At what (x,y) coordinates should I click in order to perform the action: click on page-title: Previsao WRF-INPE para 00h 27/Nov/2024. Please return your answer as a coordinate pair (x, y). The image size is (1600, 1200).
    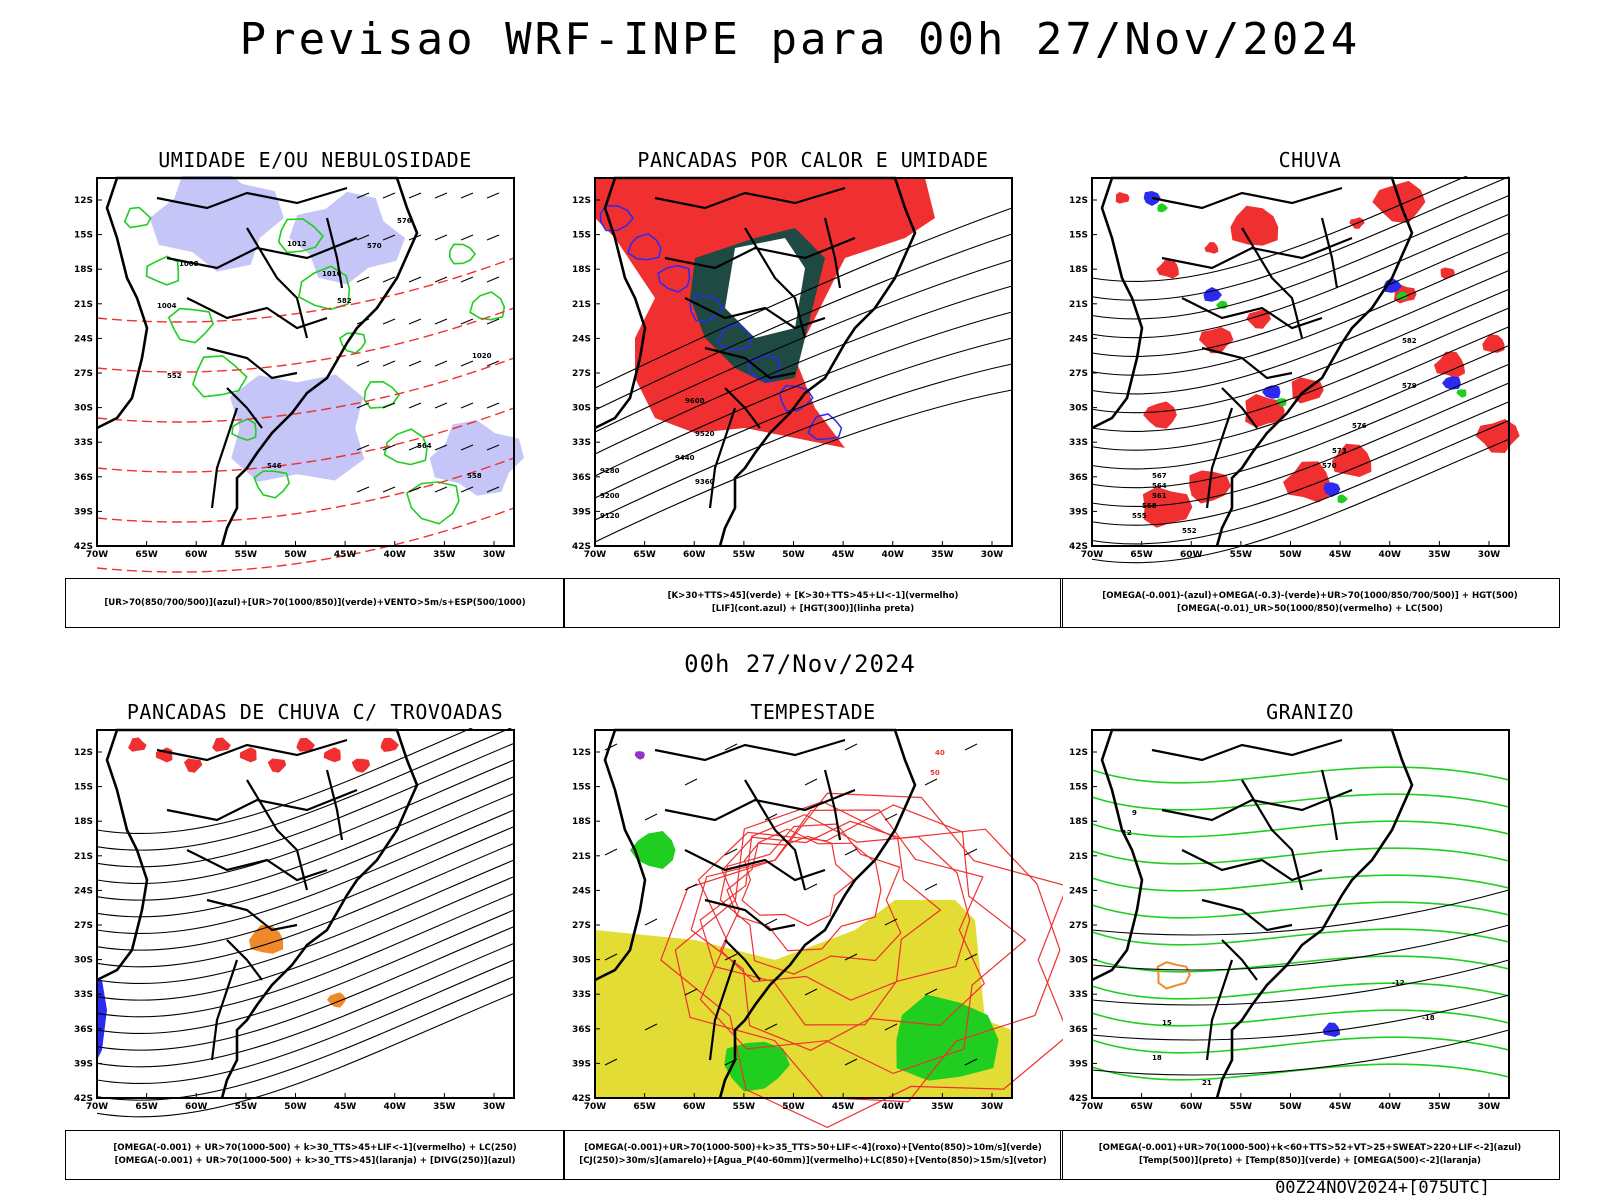
    Looking at the image, I should click on (800, 39).